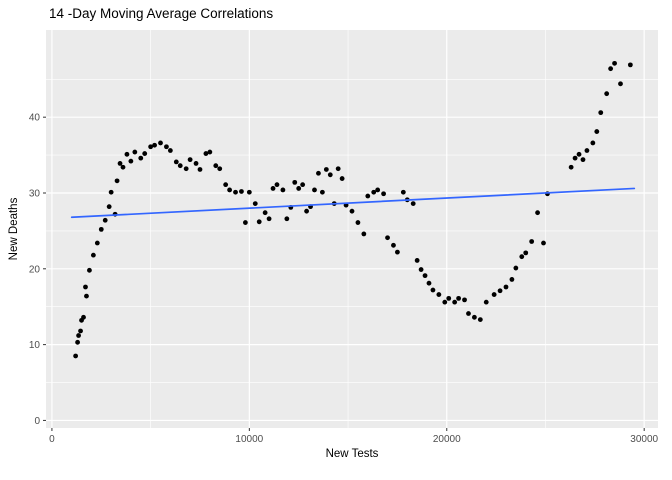  Describe the element at coordinates (35, 193) in the screenshot. I see `y-tick-label: 30` at that location.